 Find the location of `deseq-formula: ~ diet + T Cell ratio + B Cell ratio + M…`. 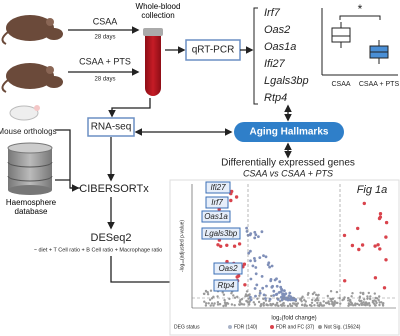

deseq-formula: ~ diet + T Cell ratio + B Cell ratio + M… is located at coordinates (98, 250).